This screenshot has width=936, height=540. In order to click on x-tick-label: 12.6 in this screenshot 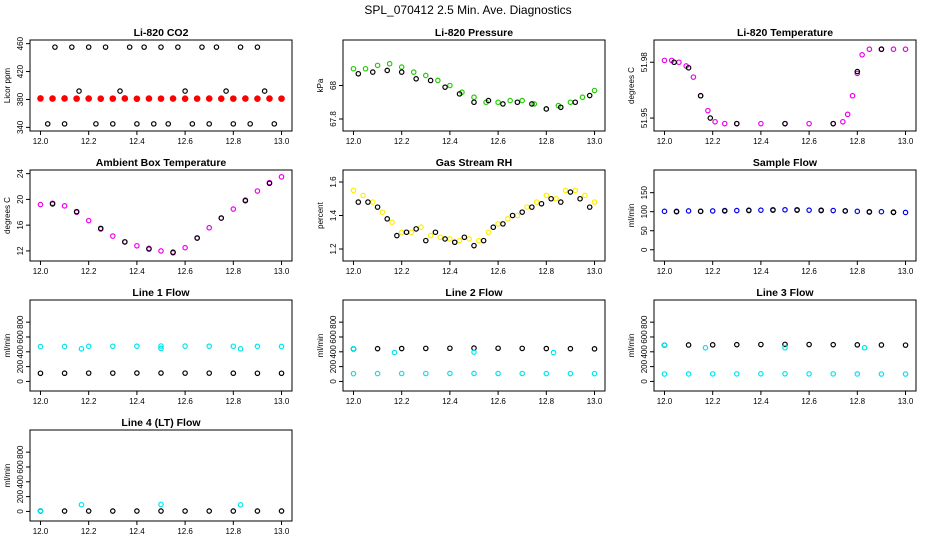, I will do `click(809, 141)`.